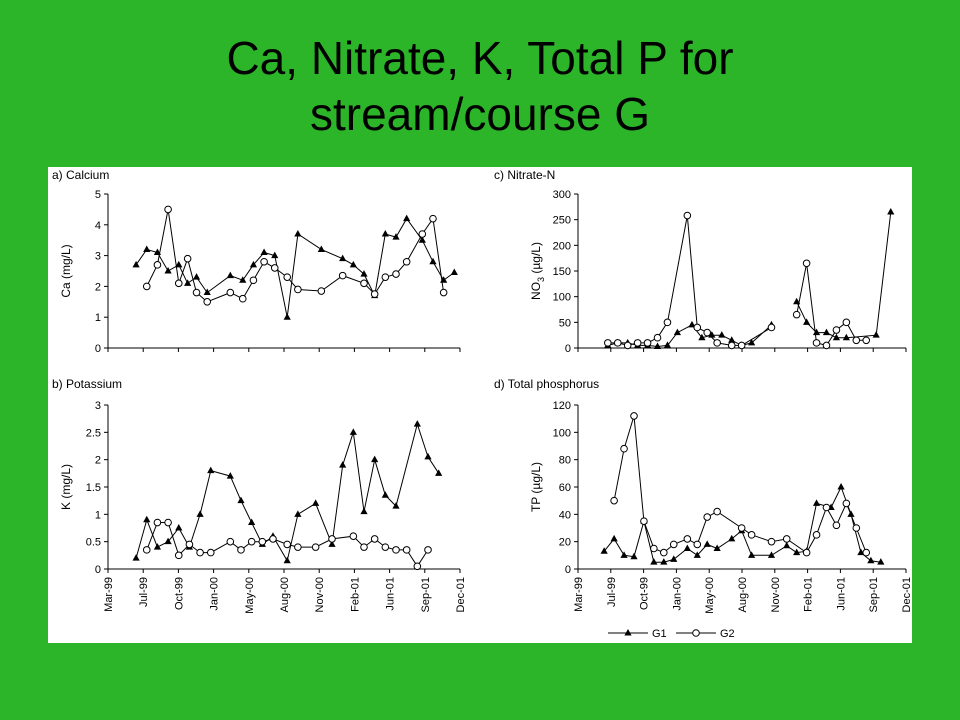 The width and height of the screenshot is (960, 720). I want to click on y-tick-label: 300, so click(562, 195).